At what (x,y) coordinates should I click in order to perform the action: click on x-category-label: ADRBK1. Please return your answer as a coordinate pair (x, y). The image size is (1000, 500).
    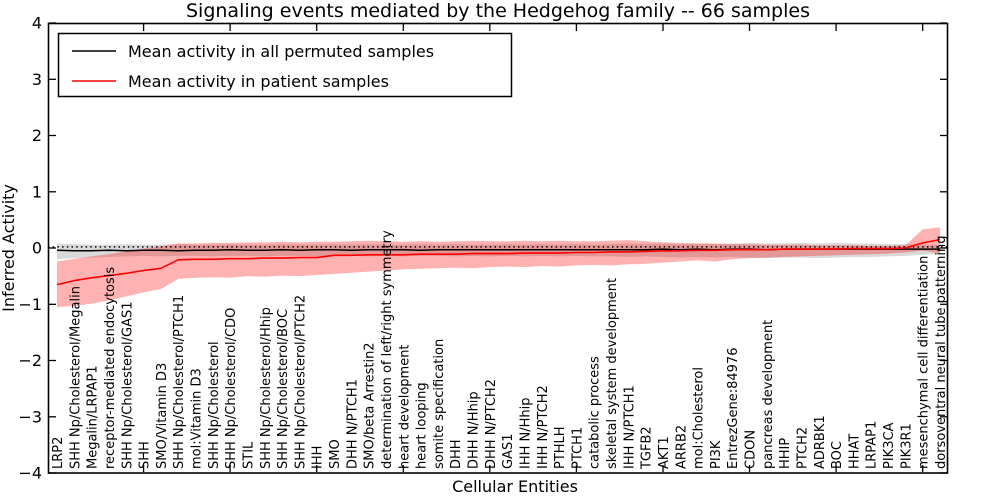
    Looking at the image, I should click on (820, 442).